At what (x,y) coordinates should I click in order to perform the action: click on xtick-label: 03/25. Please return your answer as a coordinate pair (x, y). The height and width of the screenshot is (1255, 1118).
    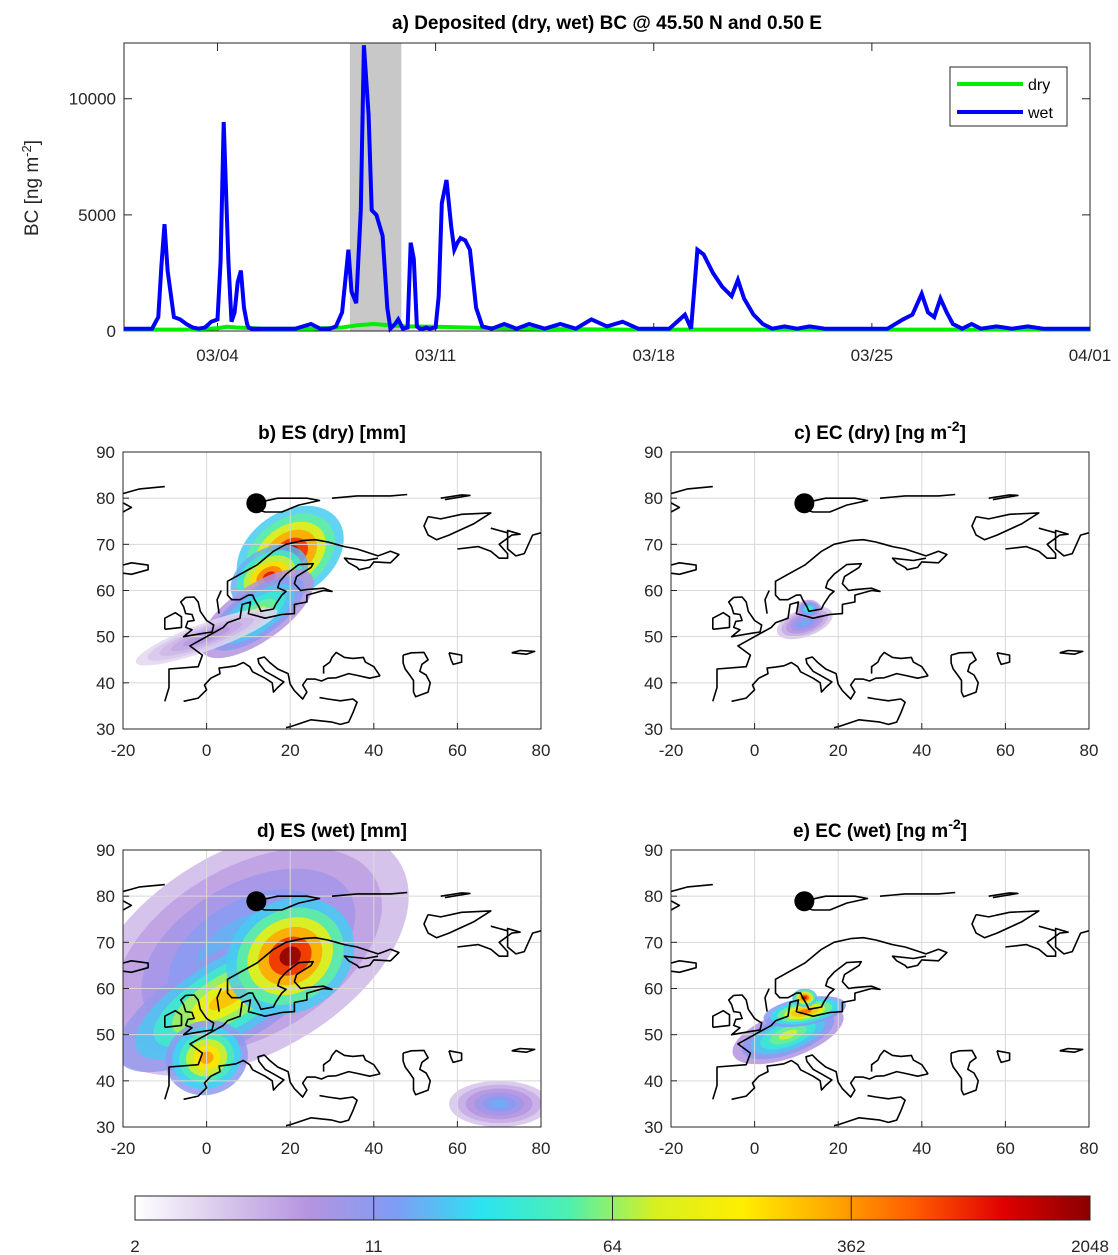
    Looking at the image, I should click on (872, 355).